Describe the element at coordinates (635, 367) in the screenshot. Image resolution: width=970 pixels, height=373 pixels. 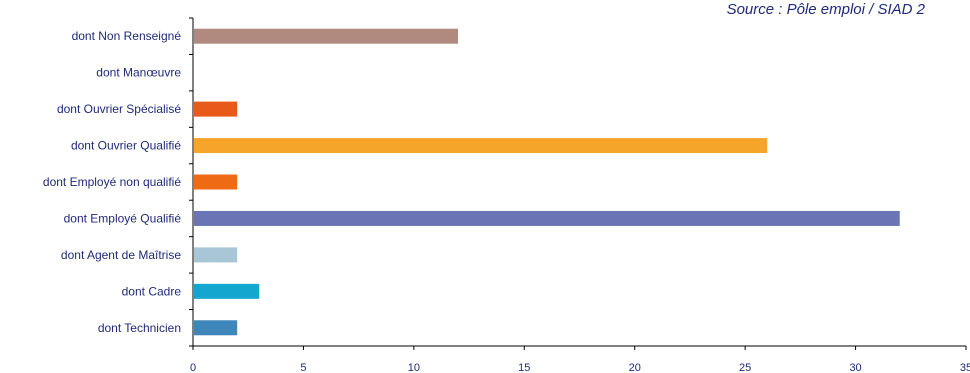
I see `x-tick-label: 20` at that location.